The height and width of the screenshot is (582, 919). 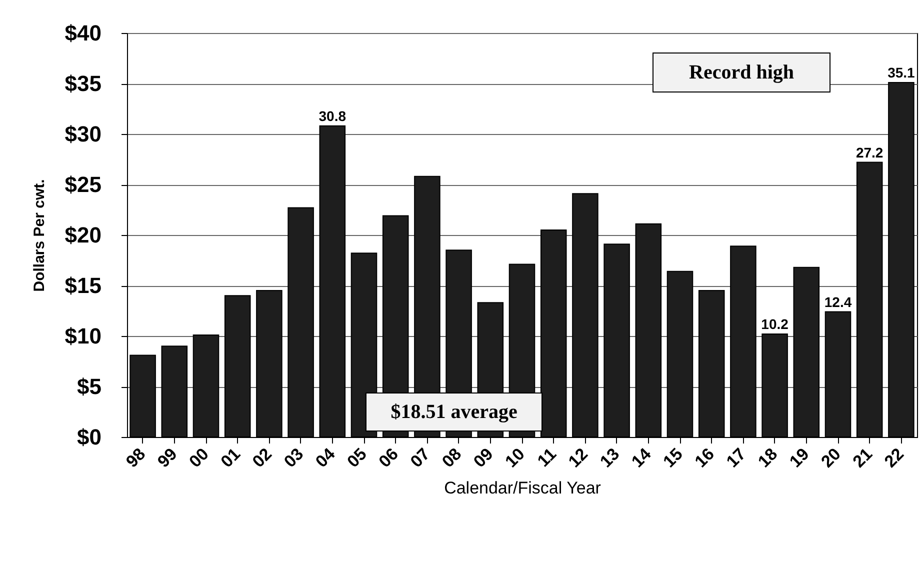 I want to click on x-axis-title: Calendar/Fiscal Year, so click(x=523, y=488).